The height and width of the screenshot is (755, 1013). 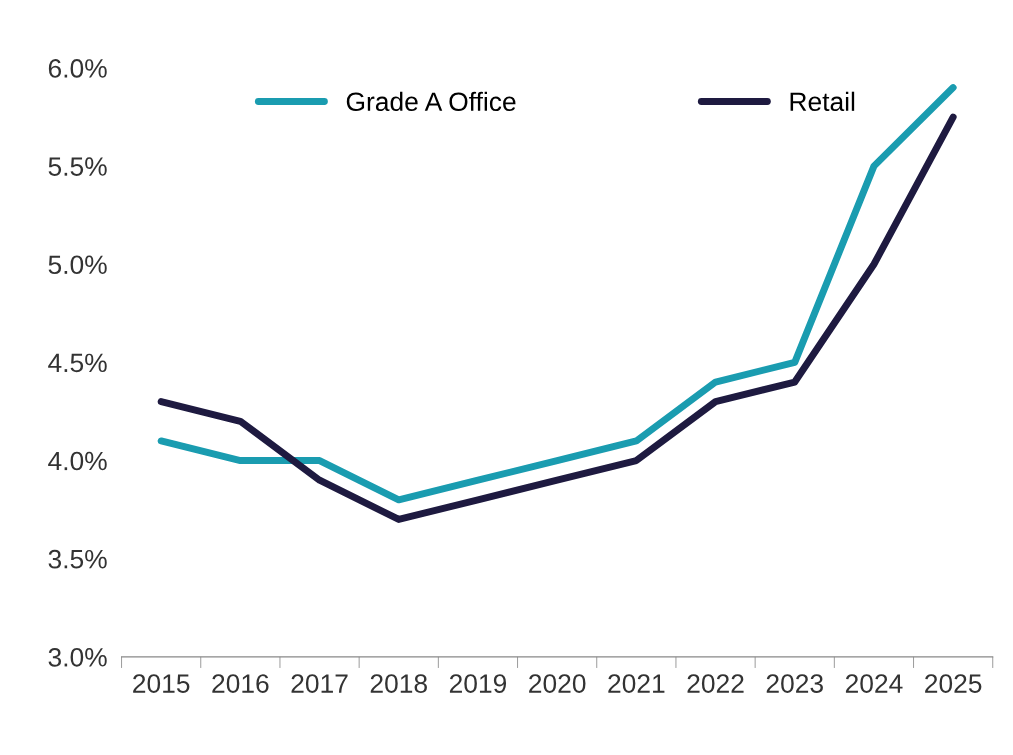 I want to click on y-tick-label: 5.0%, so click(x=77, y=265).